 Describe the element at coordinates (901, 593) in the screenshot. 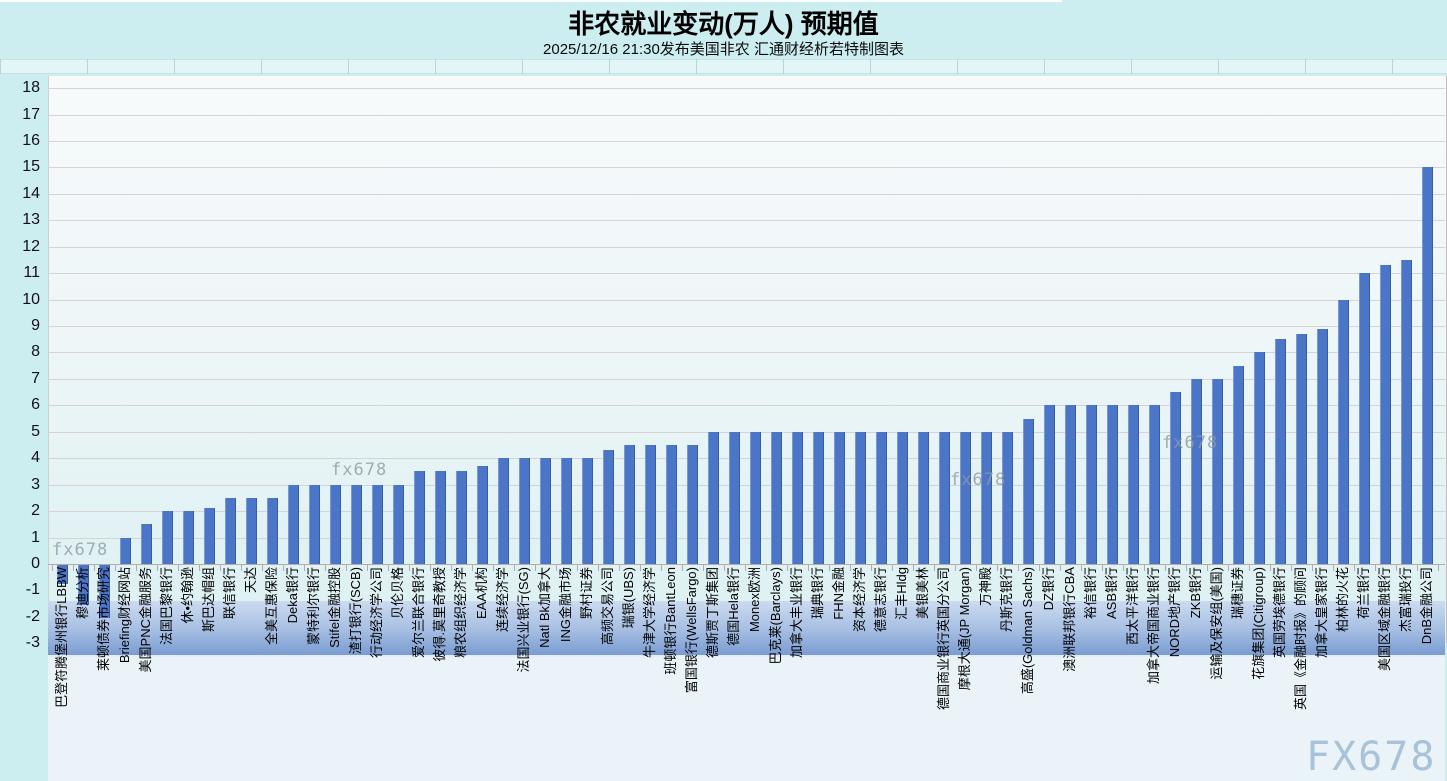

I see `x-axis-label: 汇丰Hldg` at that location.